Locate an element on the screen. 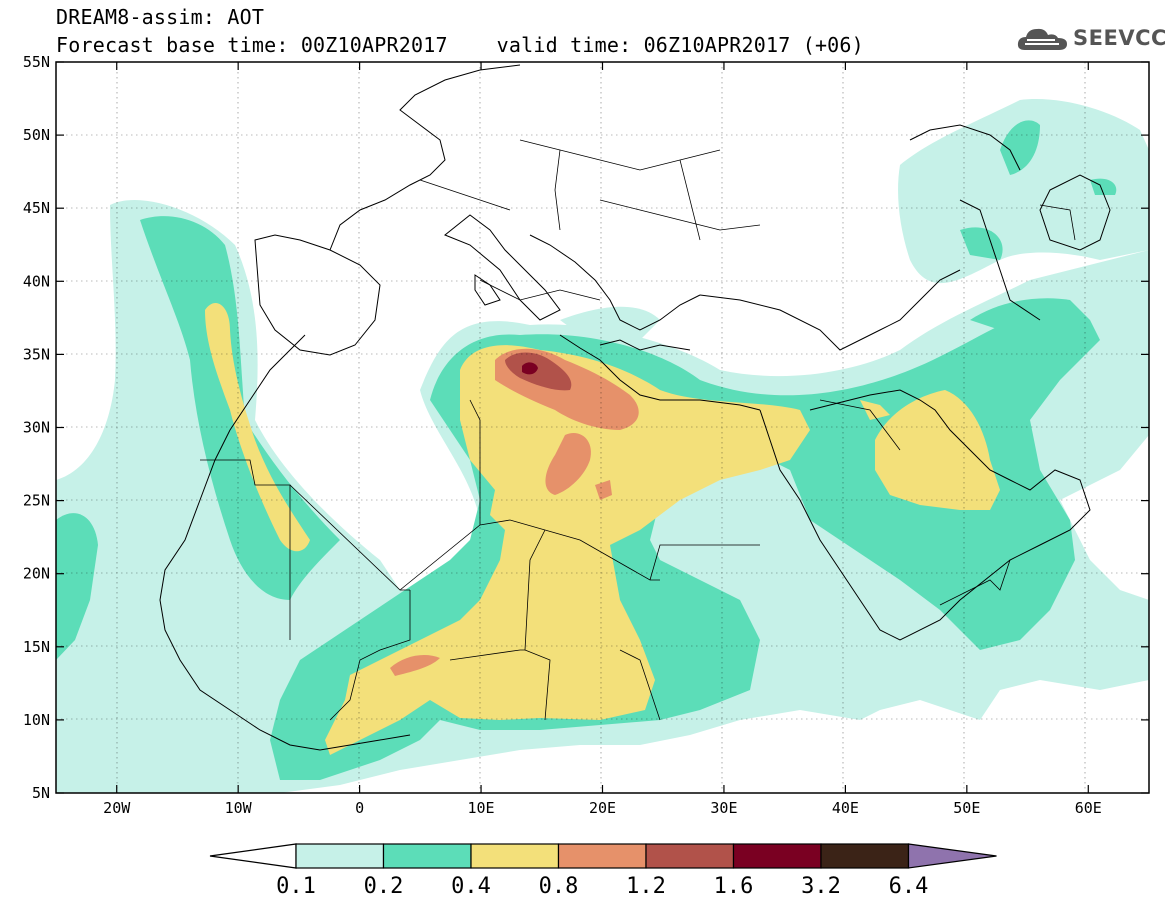 Image resolution: width=1165 pixels, height=905 pixels. lon-tick-label: 40E is located at coordinates (845, 808).